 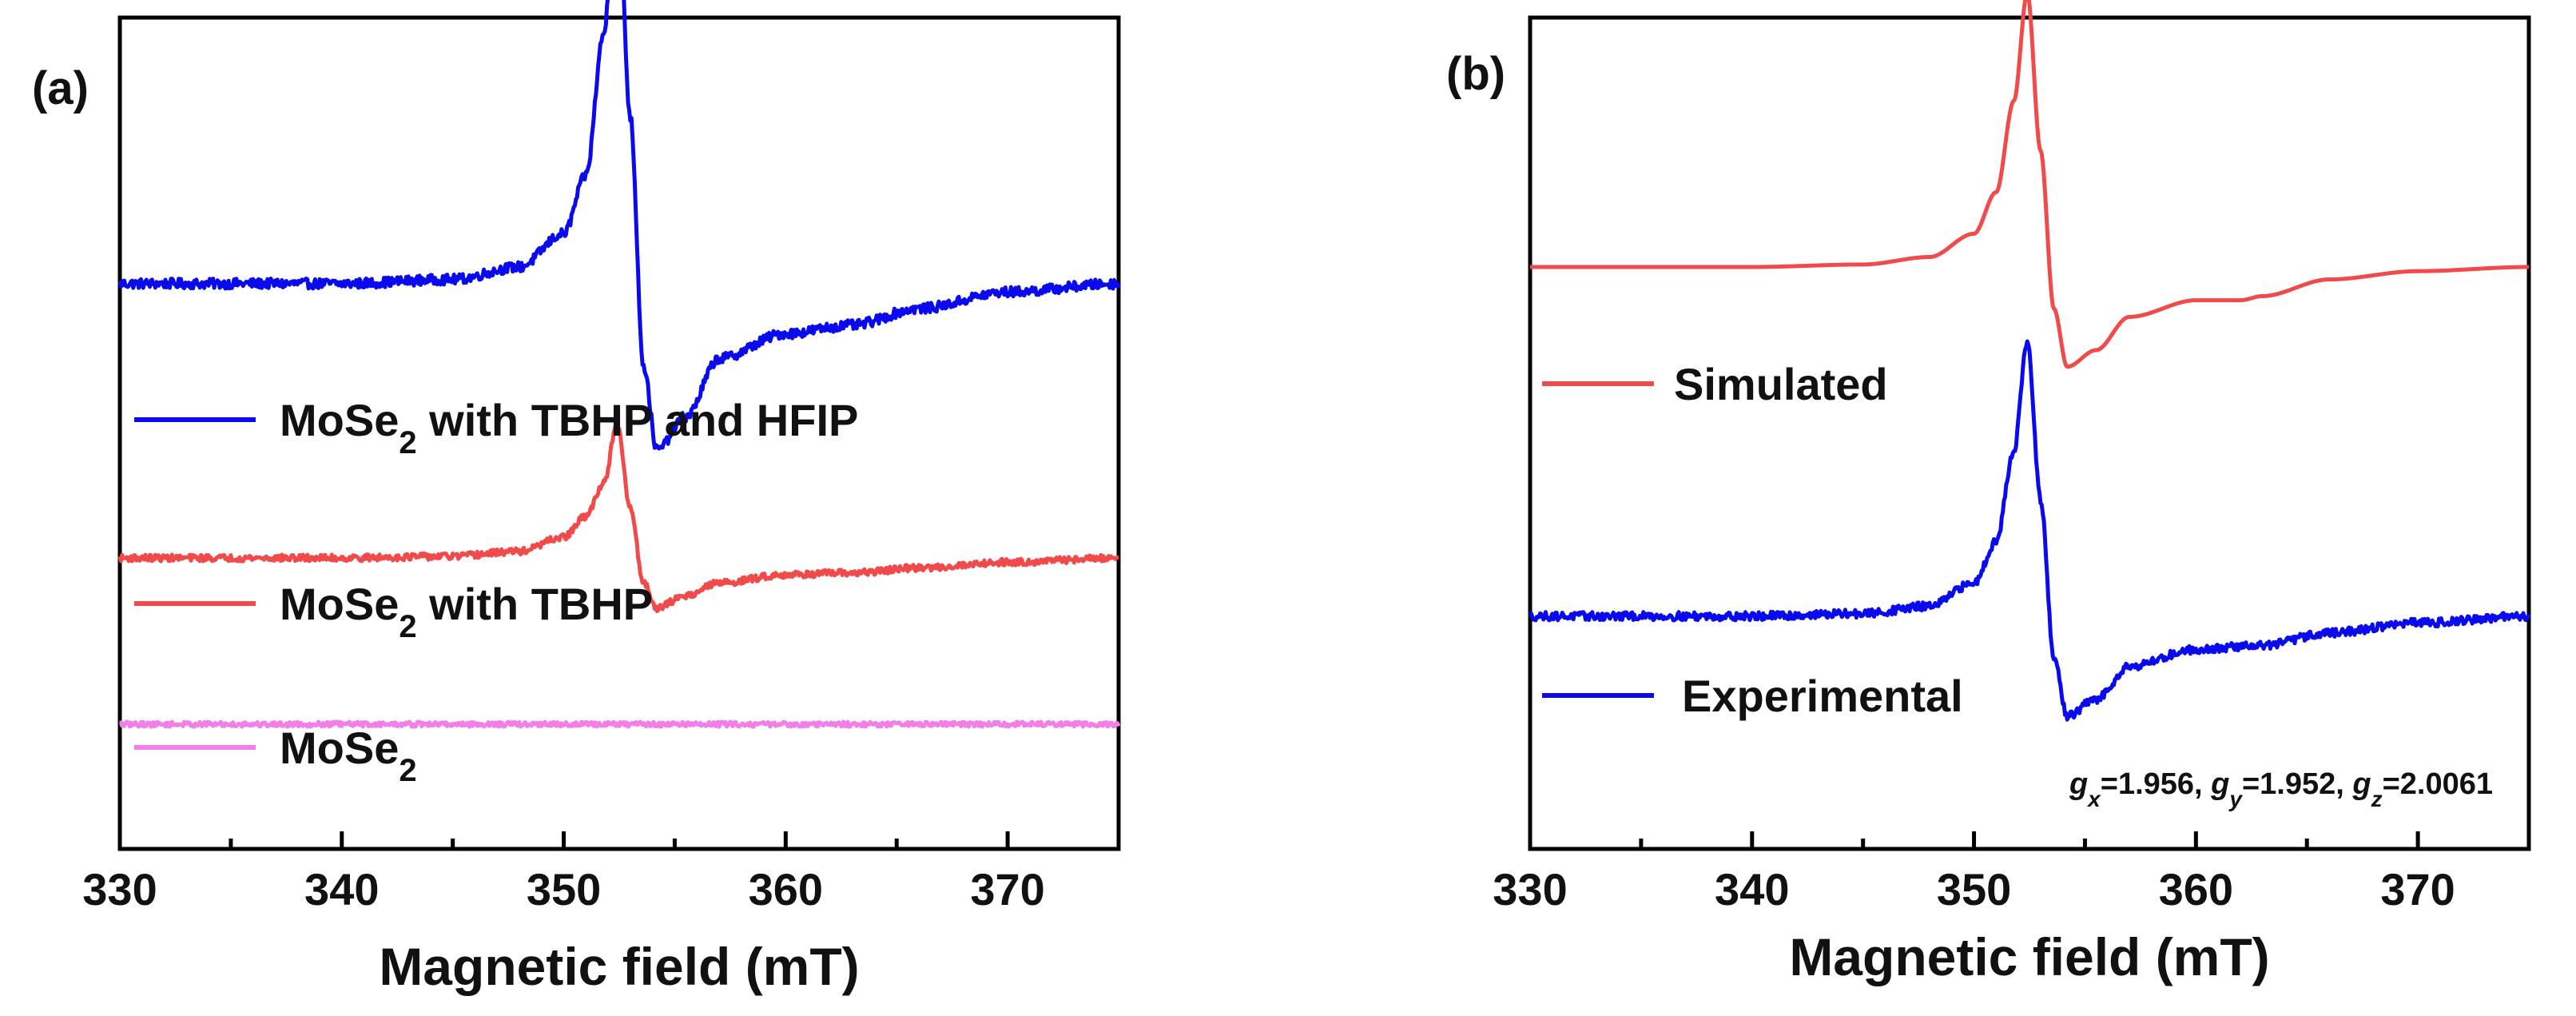 What do you see at coordinates (1752, 540) in the screenshot?
I see `panel-b-legend: Simulated Experimental` at bounding box center [1752, 540].